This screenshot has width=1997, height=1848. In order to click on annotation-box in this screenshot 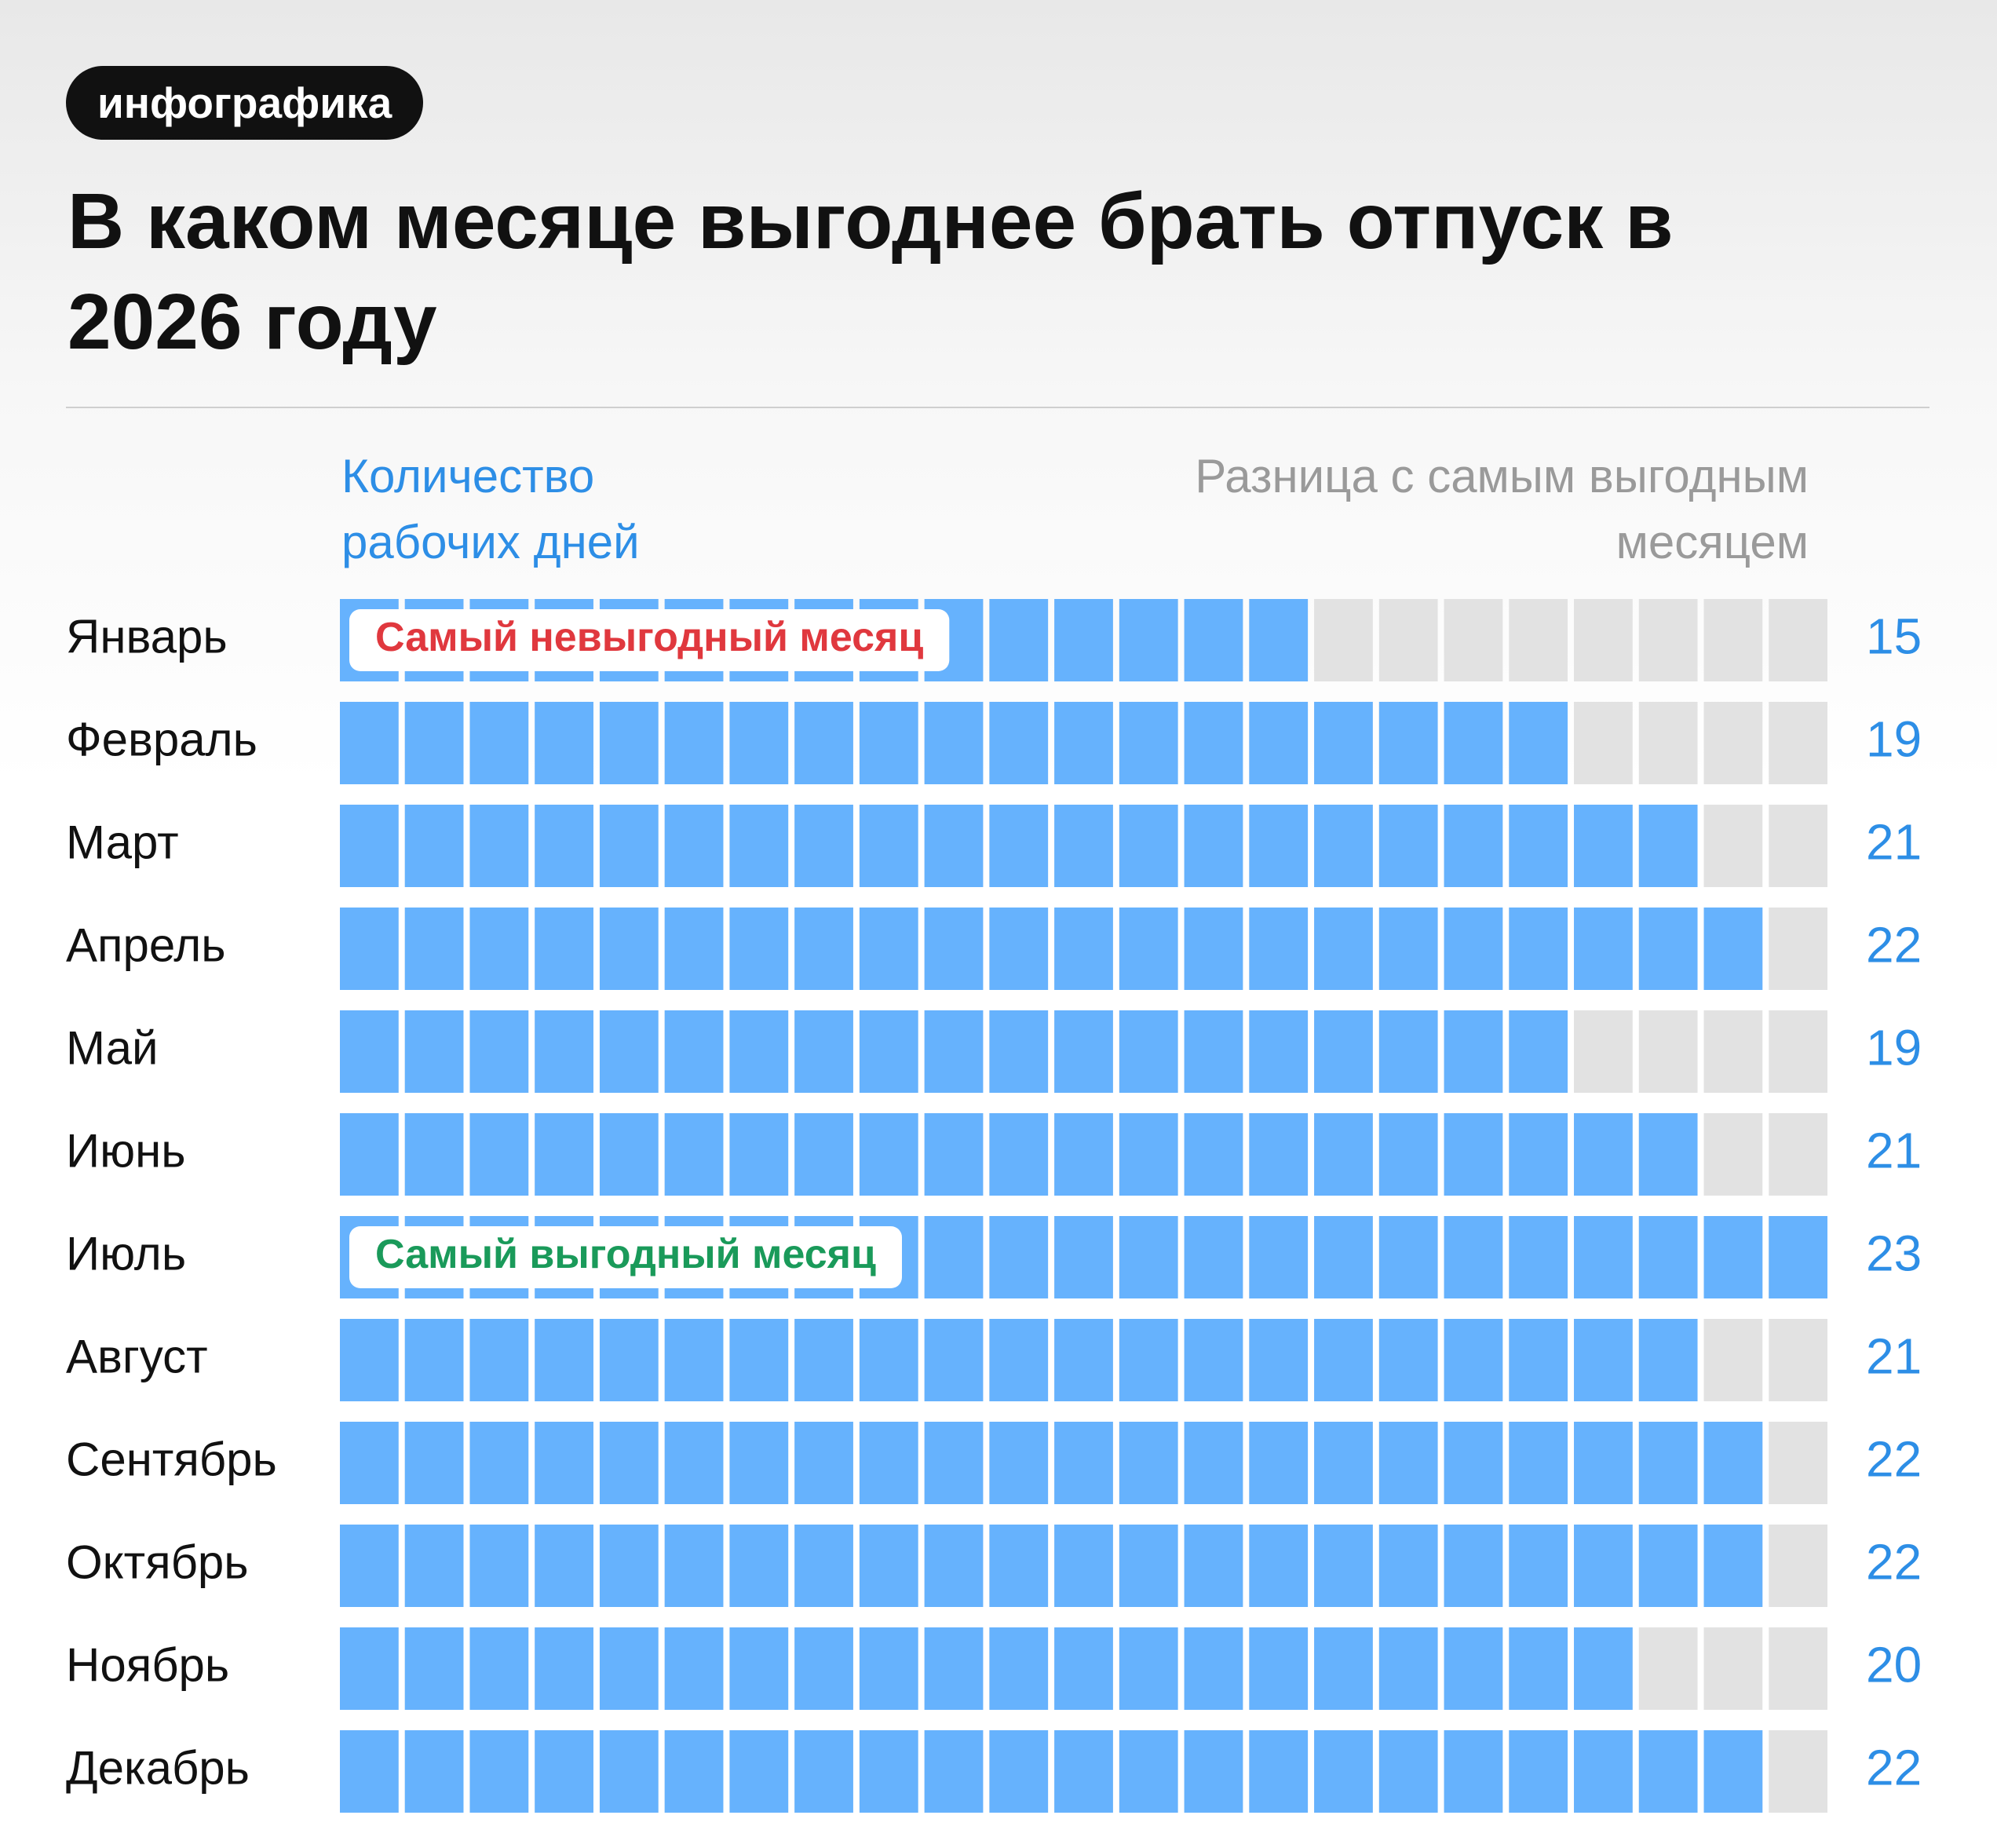, I will do `click(625, 1257)`.